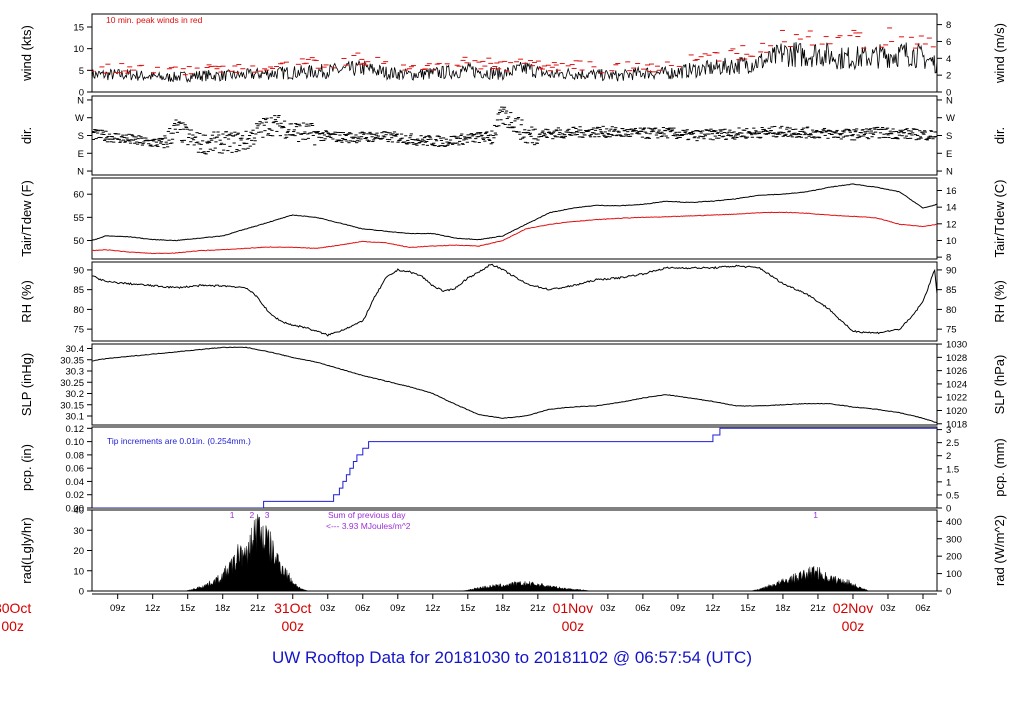 The width and height of the screenshot is (1024, 705). I want to click on rad-area, so click(527, 552).